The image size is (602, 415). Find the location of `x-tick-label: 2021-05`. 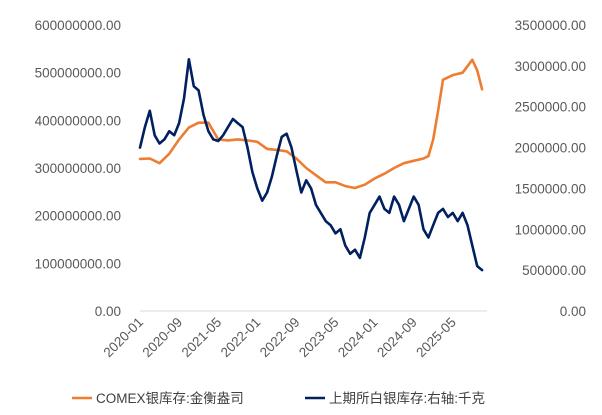

x-tick-label: 2021-05 is located at coordinates (202, 338).